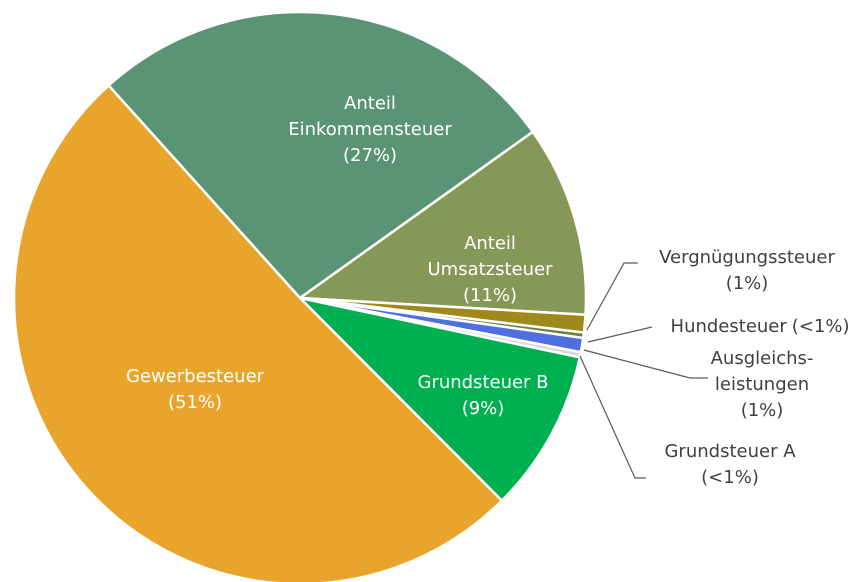 The width and height of the screenshot is (868, 582). I want to click on category-label: Hundesteuer, so click(728, 326).